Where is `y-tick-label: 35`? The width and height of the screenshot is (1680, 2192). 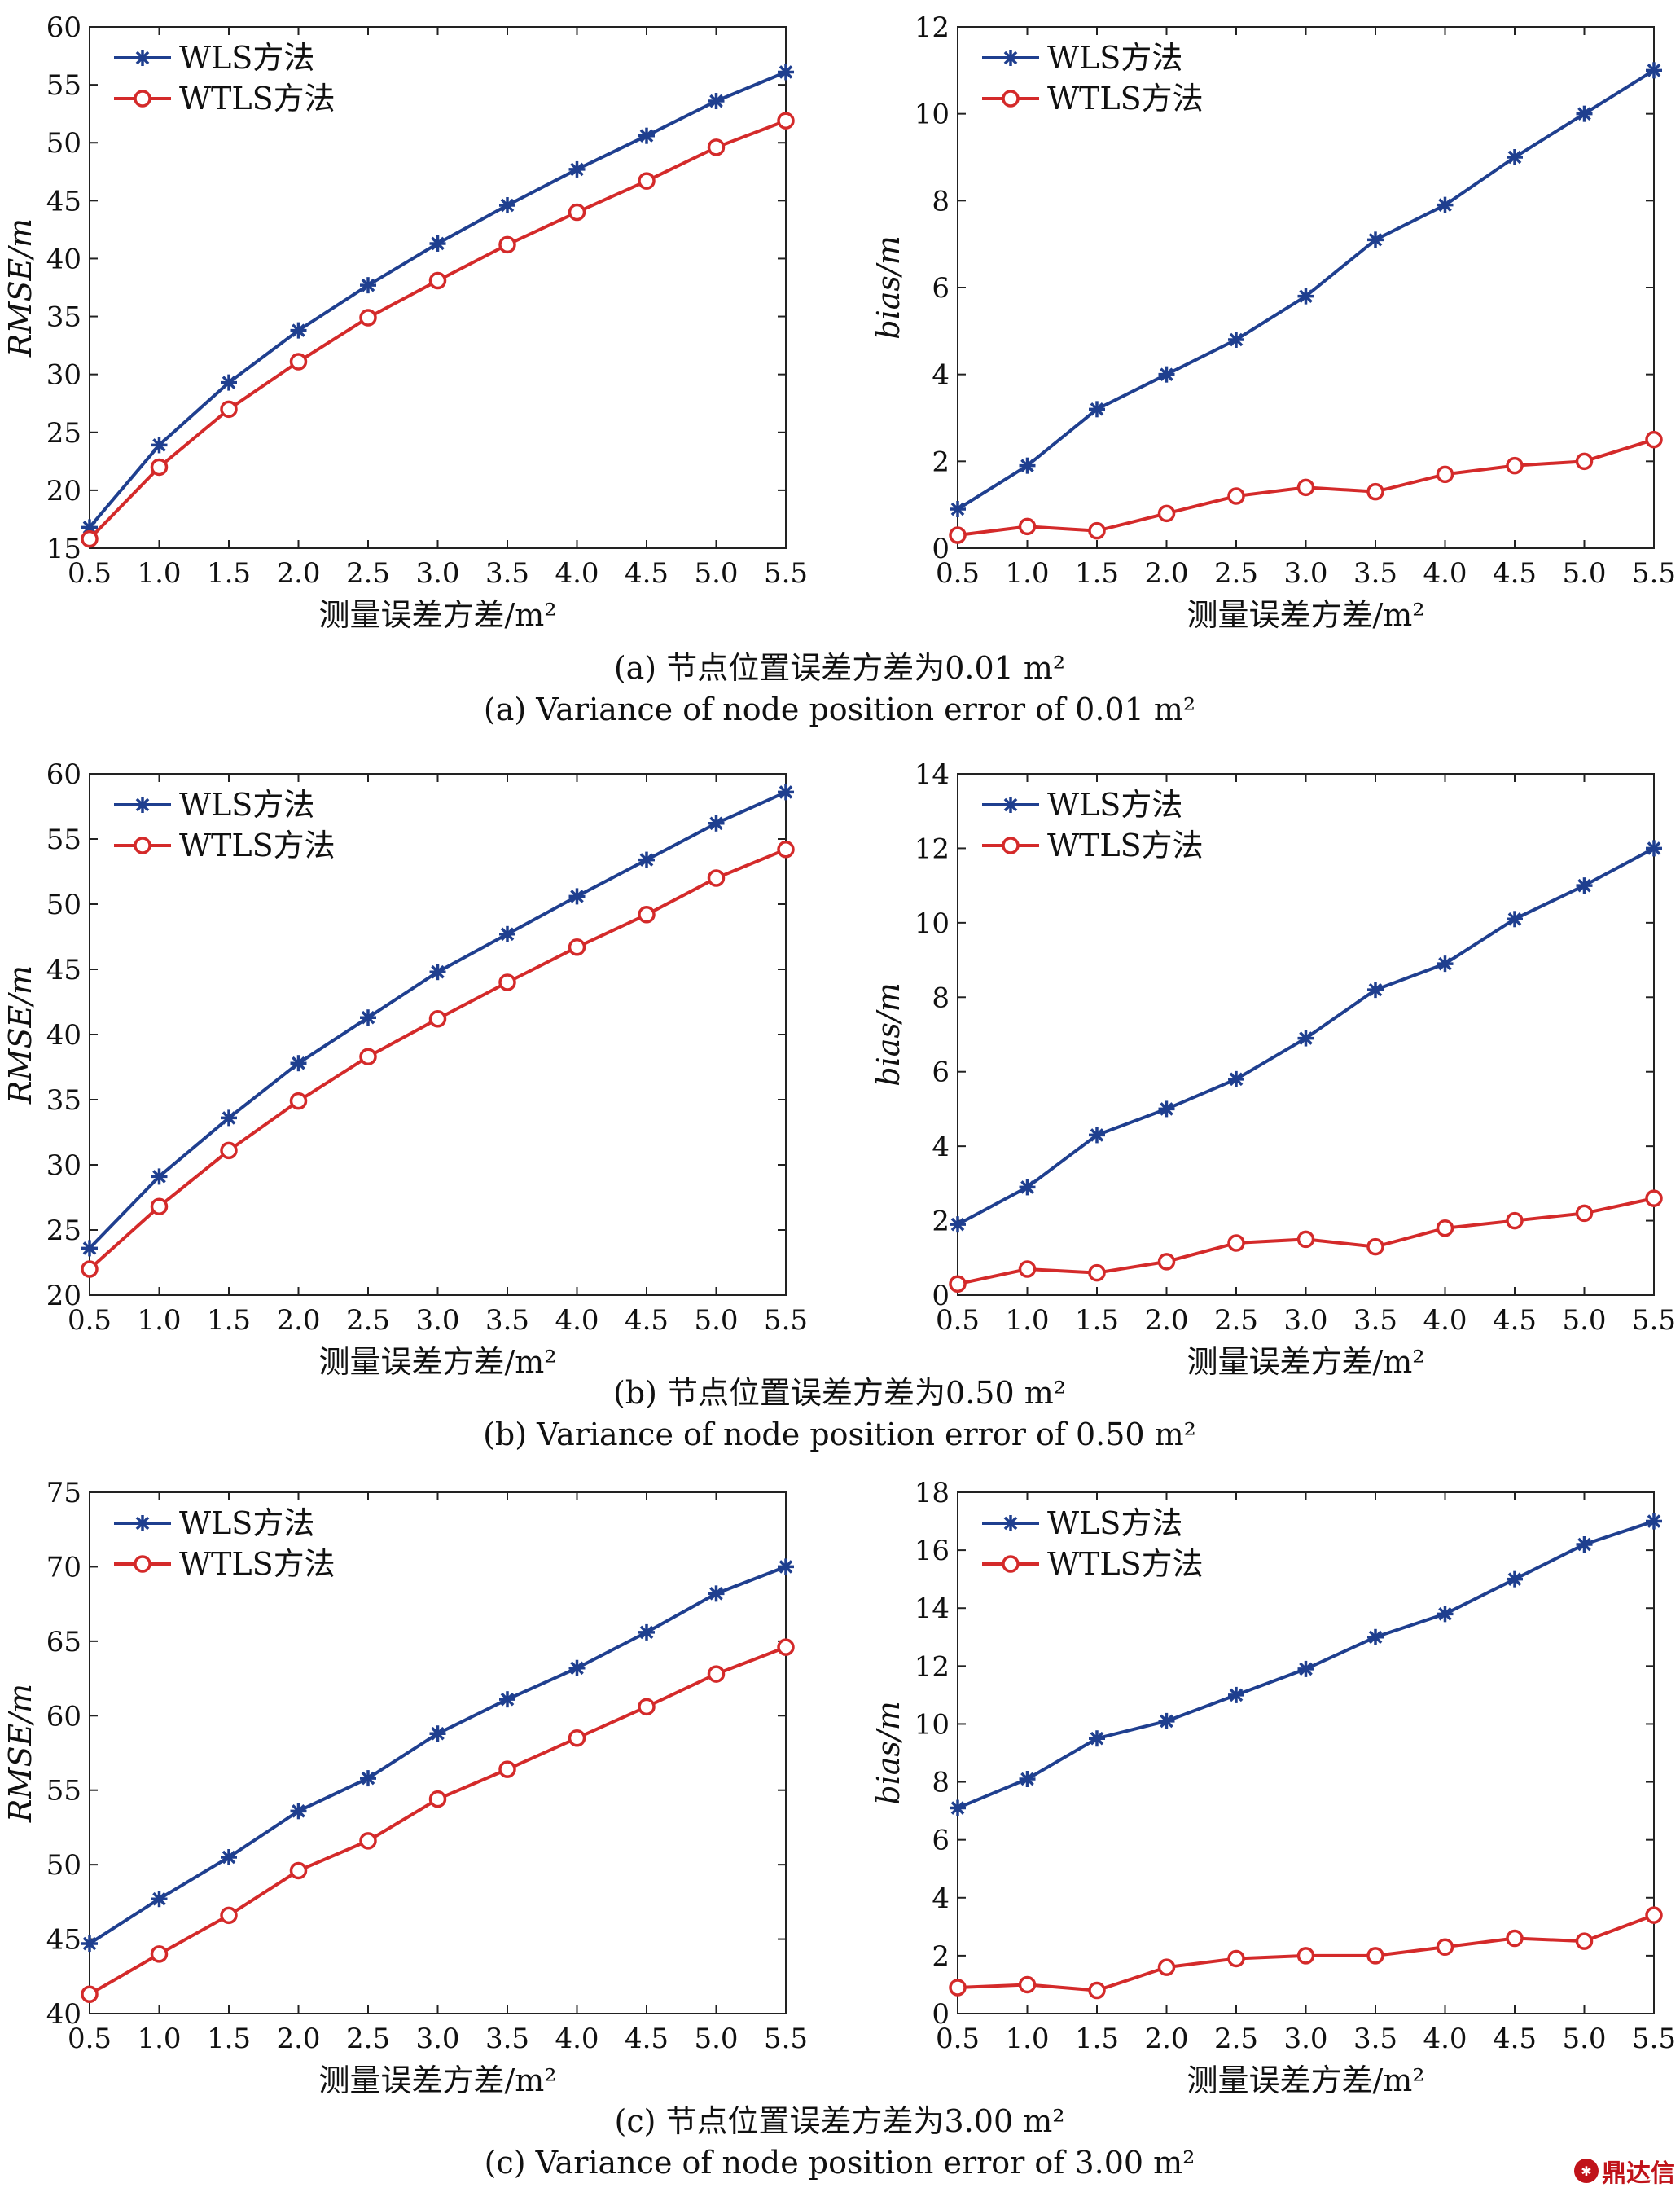
y-tick-label: 35 is located at coordinates (63, 317).